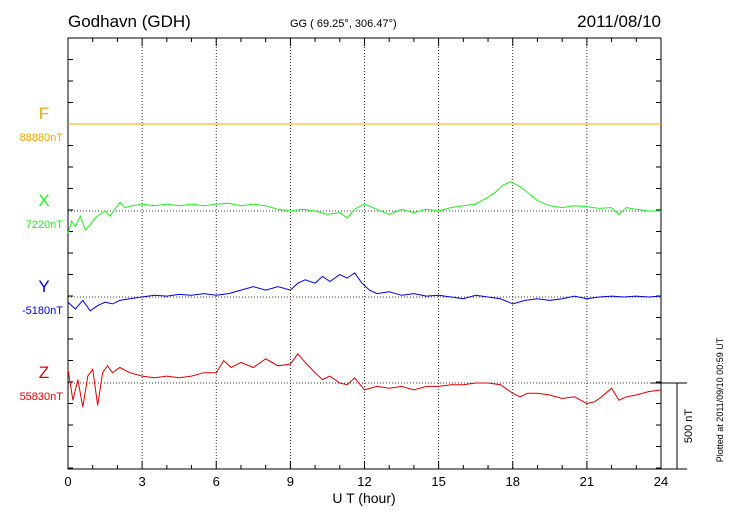 The image size is (730, 520). I want to click on baseline-value-f: 88880nT, so click(42, 138).